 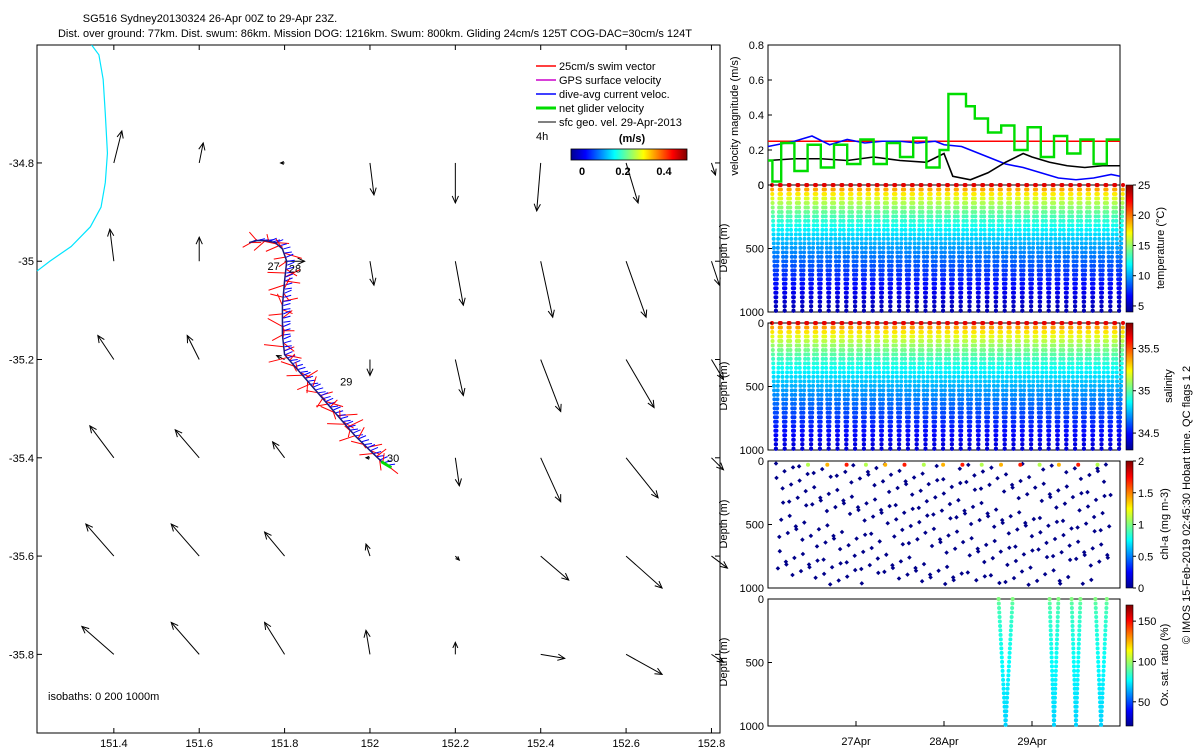 I want to click on legend-extra-4h: 4h, so click(x=542, y=137).